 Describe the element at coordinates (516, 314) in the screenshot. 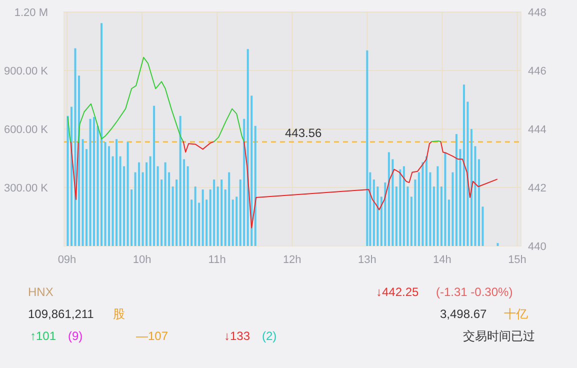

I see `text: 十亿` at that location.